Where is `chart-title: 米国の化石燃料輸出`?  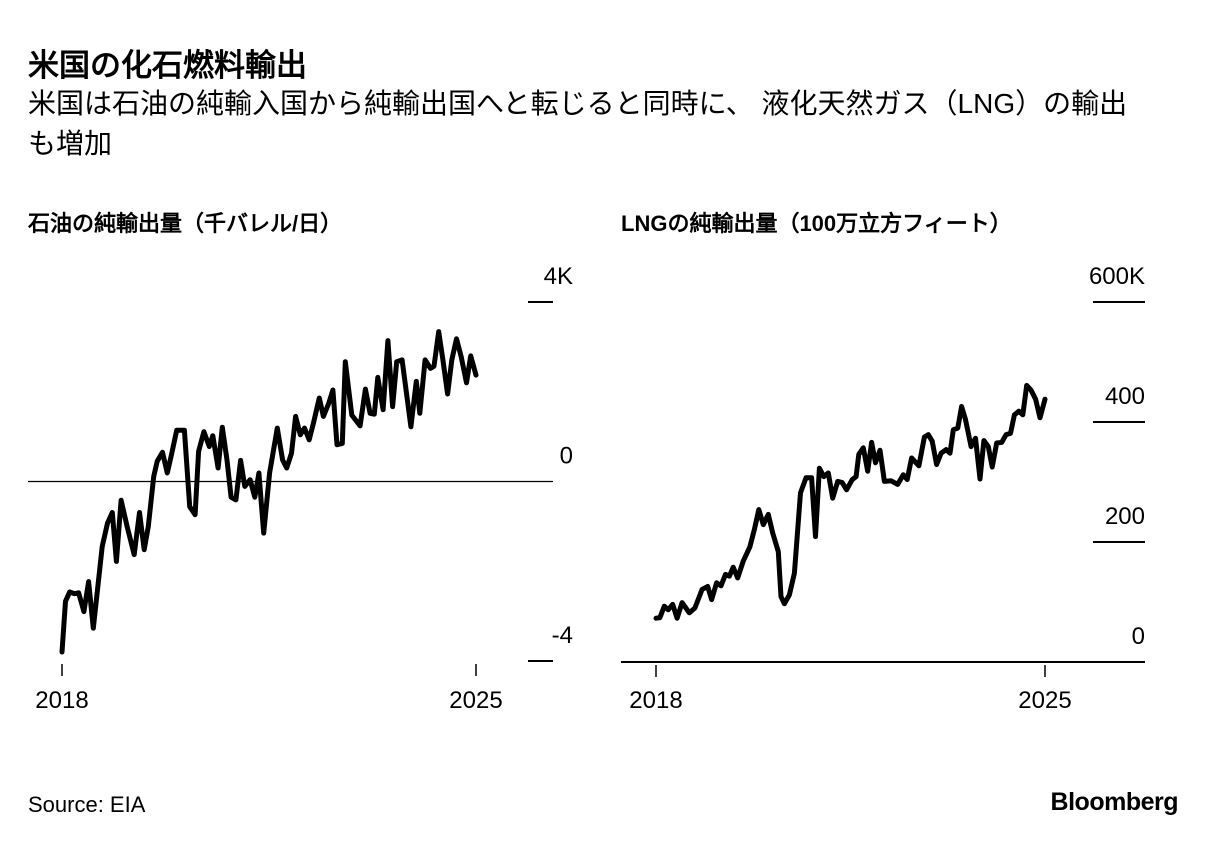
chart-title: 米国の化石燃料輸出 is located at coordinates (167, 65).